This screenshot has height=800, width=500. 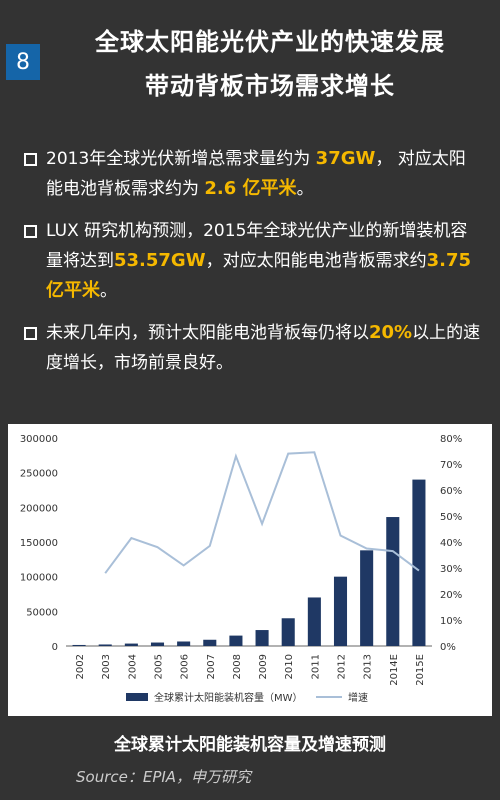 What do you see at coordinates (257, 246) in the screenshot?
I see `bullet-text: LUX 研究机构预测，2015年全球光伏产业的新增装机容量将达到` at bounding box center [257, 246].